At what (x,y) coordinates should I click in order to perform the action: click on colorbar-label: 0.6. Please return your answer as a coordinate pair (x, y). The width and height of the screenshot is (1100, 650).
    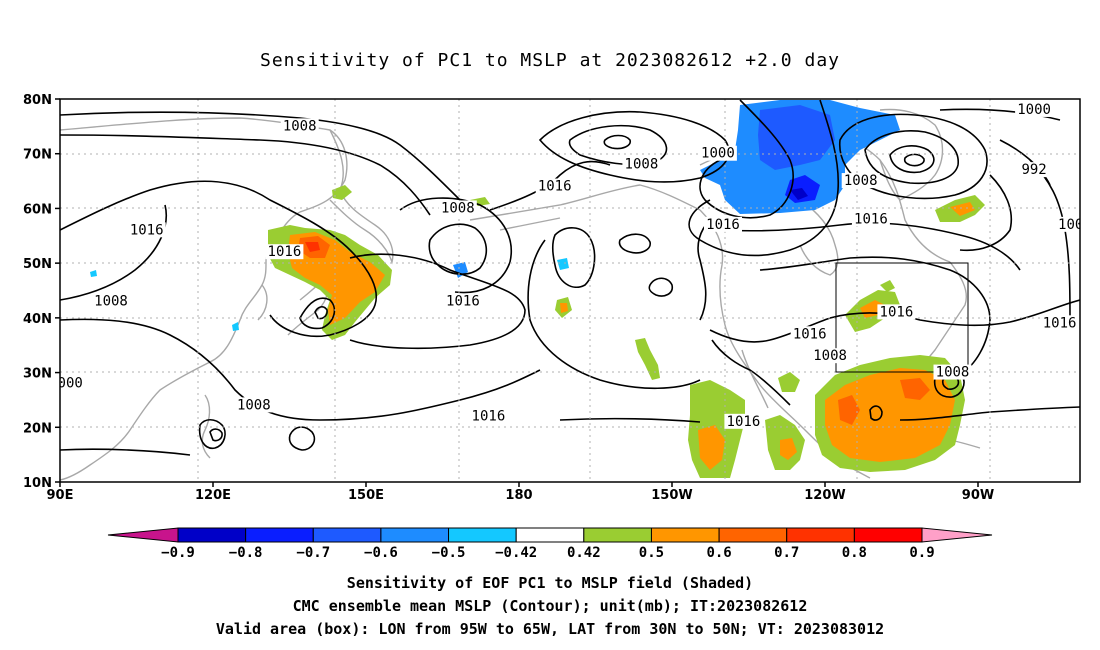
    Looking at the image, I should click on (718, 553).